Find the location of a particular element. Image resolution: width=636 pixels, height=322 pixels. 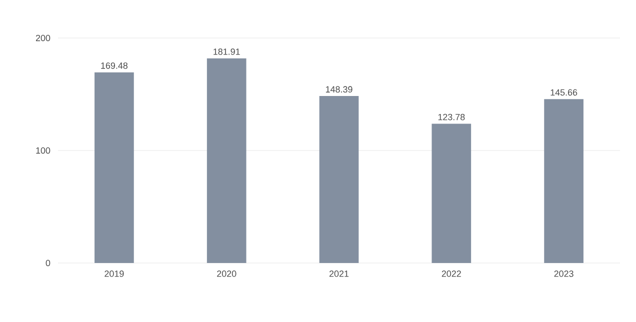

x-tick-label: 2019 is located at coordinates (114, 273).